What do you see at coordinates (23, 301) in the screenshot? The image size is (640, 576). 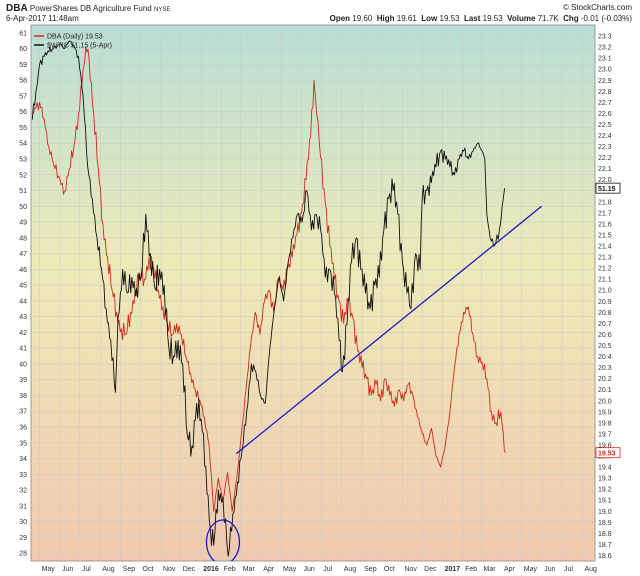 I see `left-tick-label: 44` at bounding box center [23, 301].